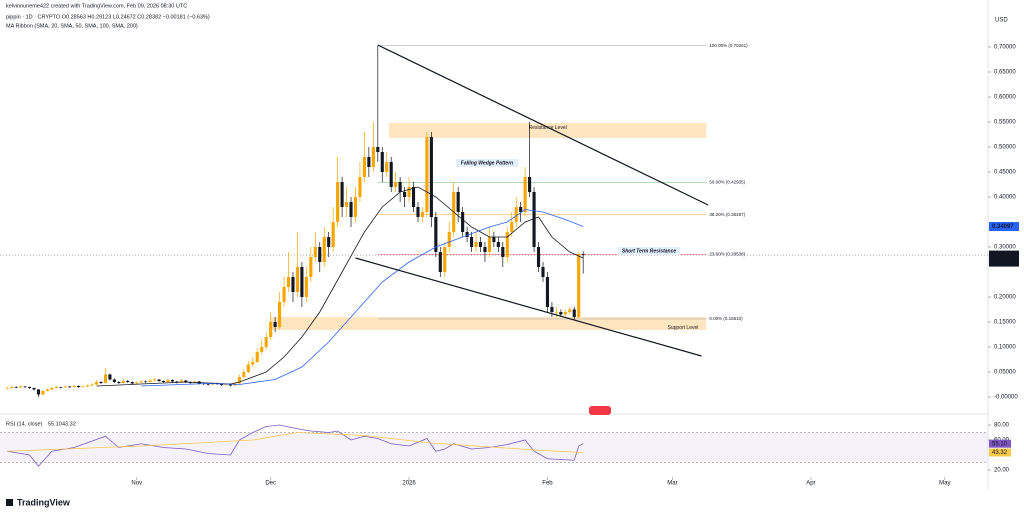 This screenshot has width=1024, height=516. What do you see at coordinates (727, 182) in the screenshot?
I see `fib-label: 50.00% (0.42935)` at bounding box center [727, 182].